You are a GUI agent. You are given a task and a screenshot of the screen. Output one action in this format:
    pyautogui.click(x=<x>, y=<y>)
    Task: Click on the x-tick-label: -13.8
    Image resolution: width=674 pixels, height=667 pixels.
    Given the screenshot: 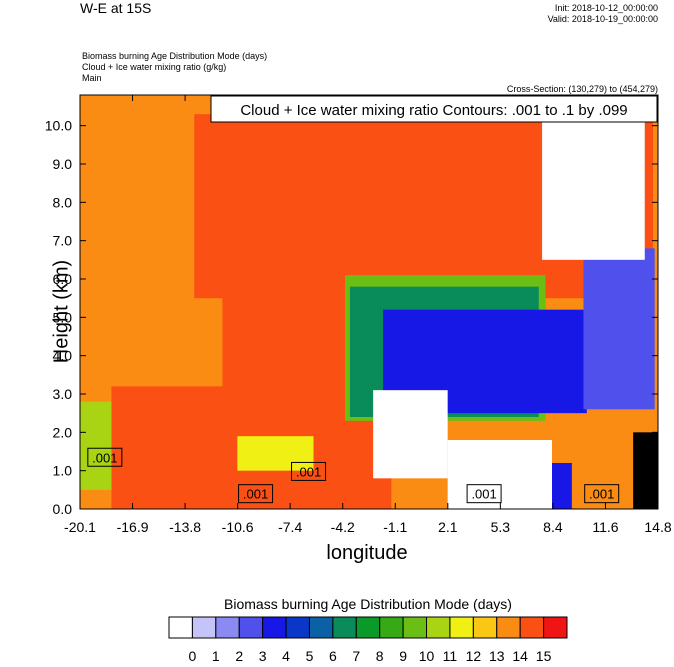 What is the action you would take?
    pyautogui.click(x=185, y=527)
    